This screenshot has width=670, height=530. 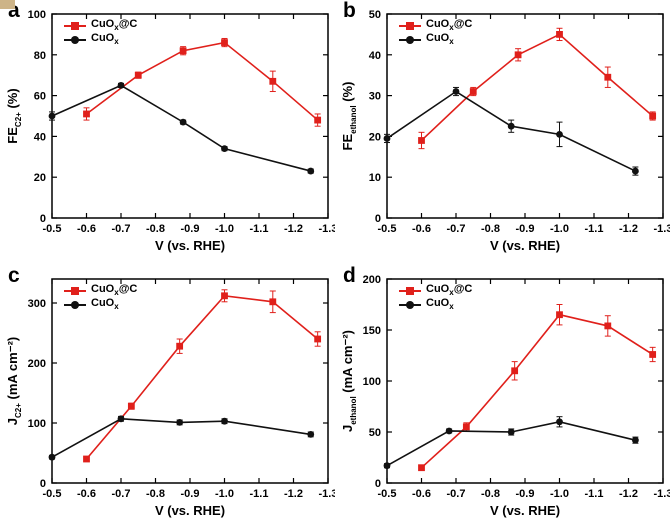 I want to click on svg-text: 200, so click(x=37, y=364).